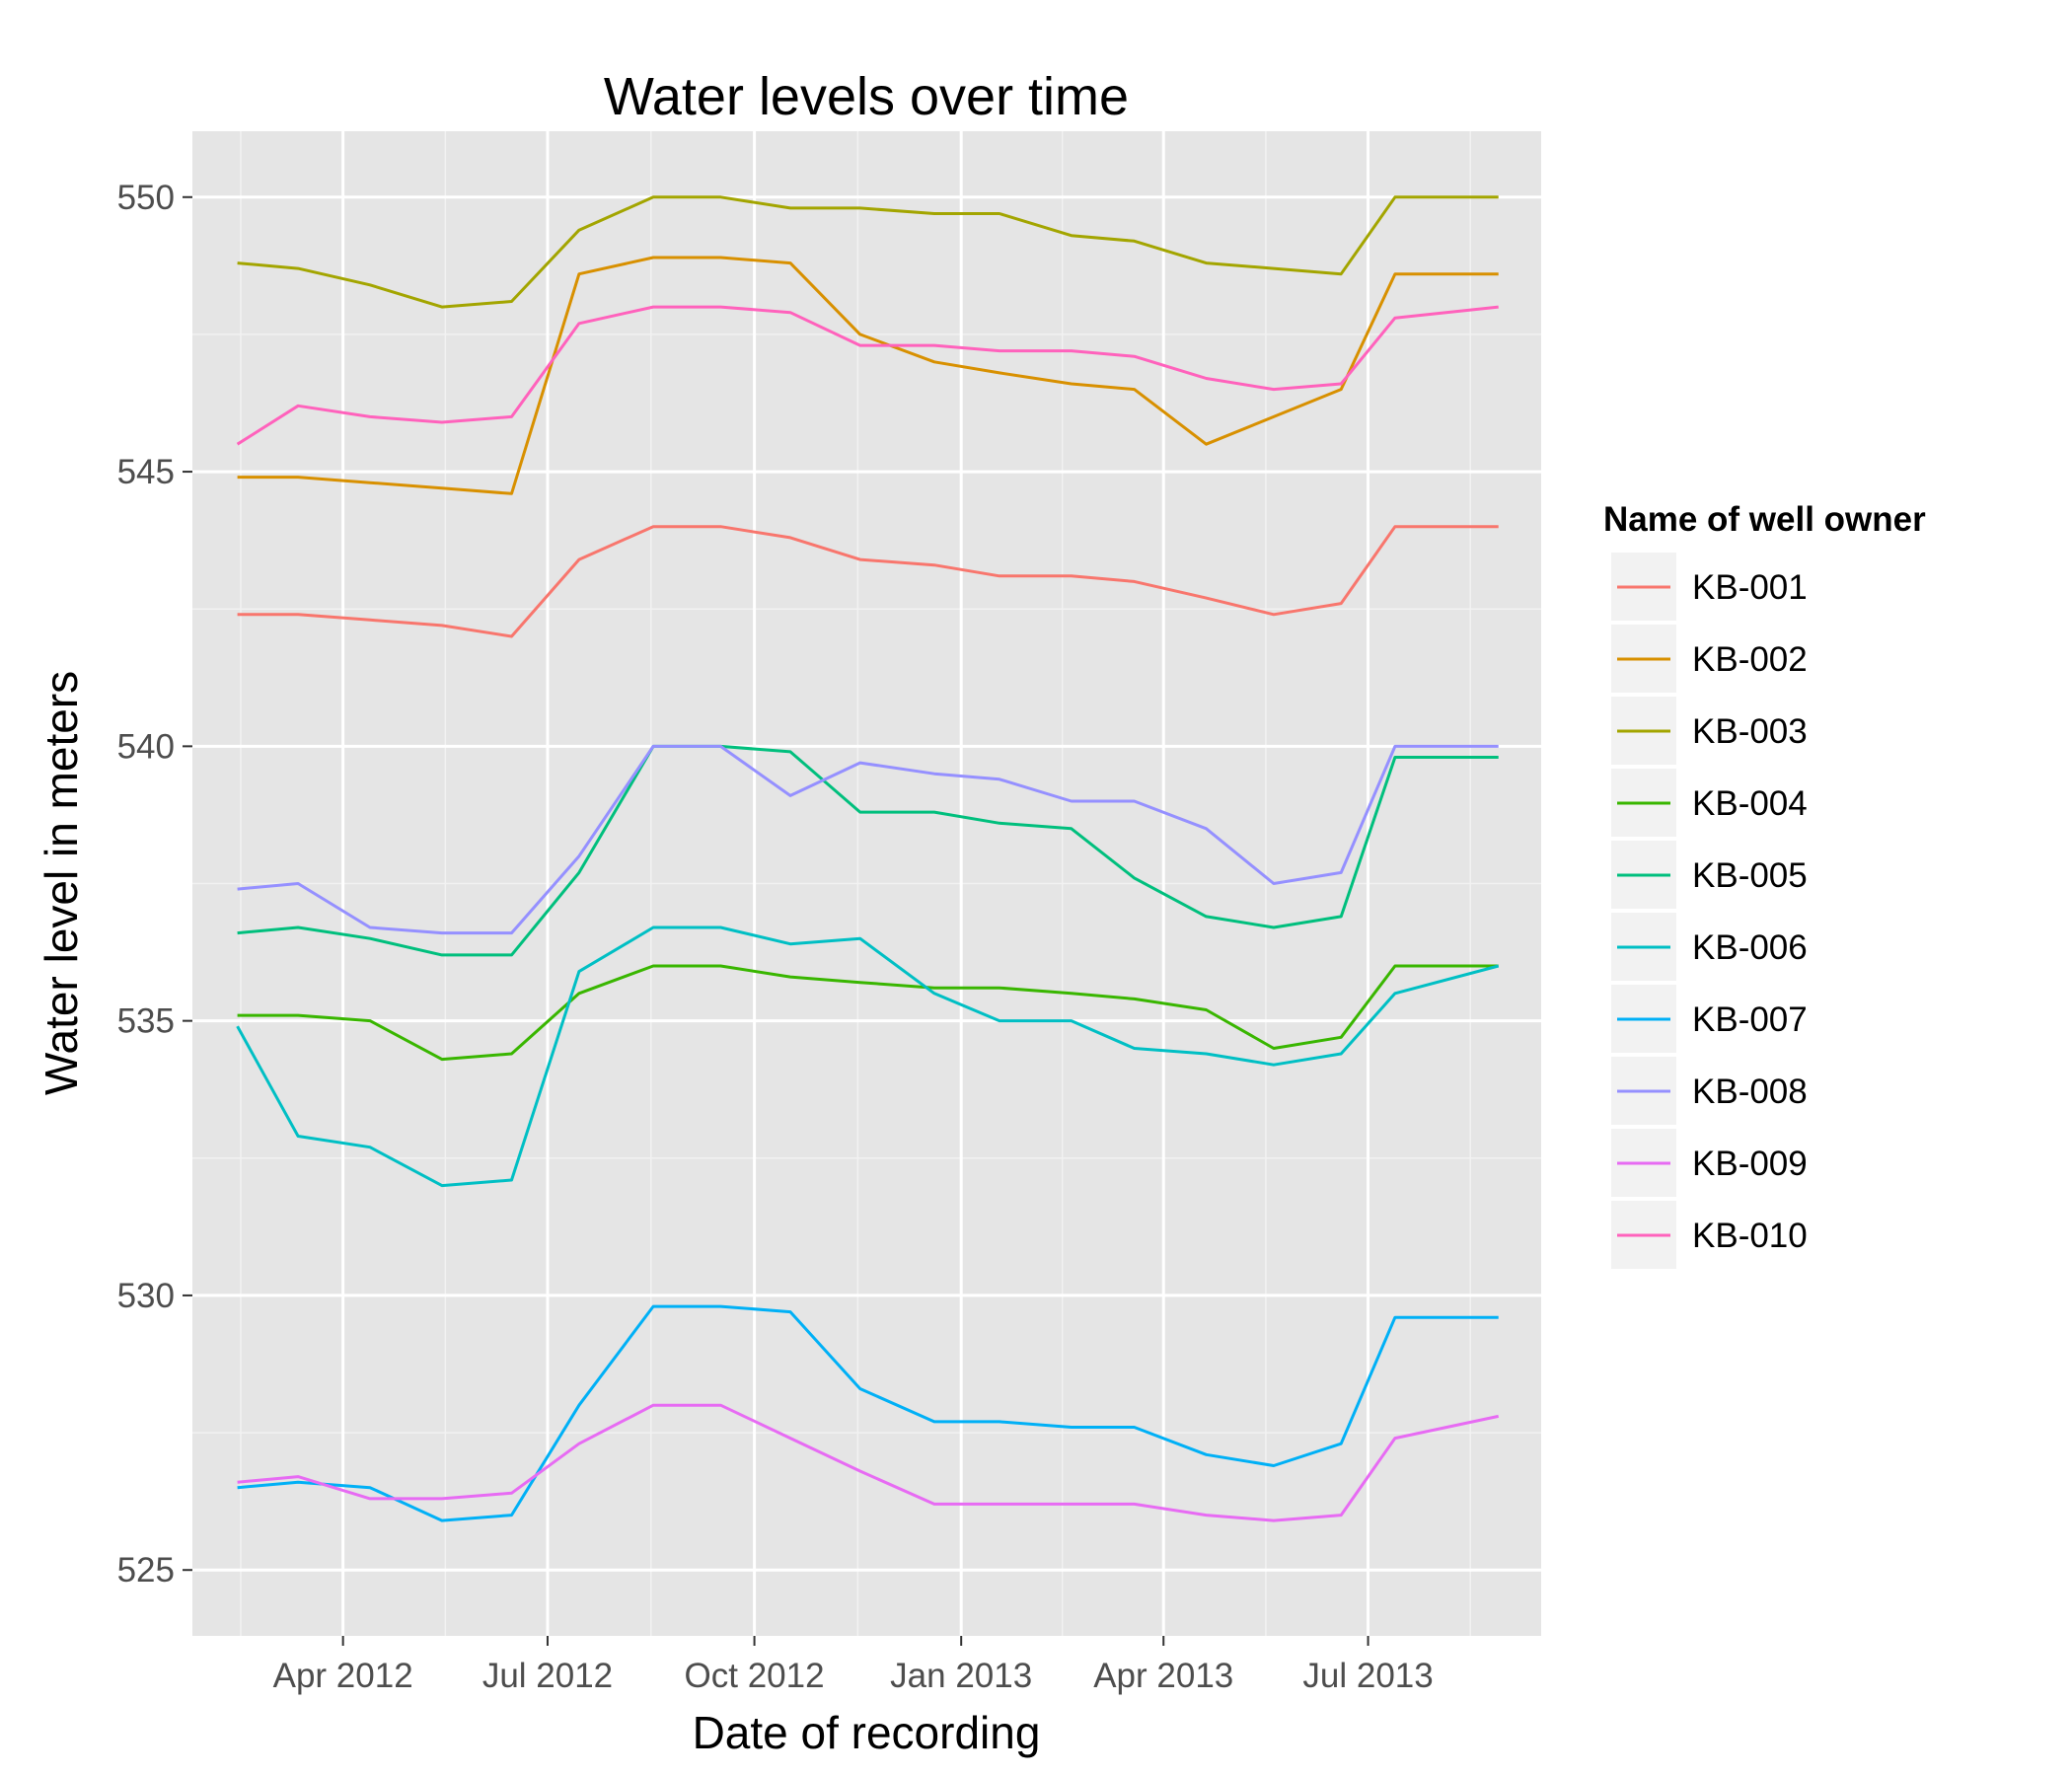  What do you see at coordinates (343, 1676) in the screenshot?
I see `x-tick-label: Apr 2012` at bounding box center [343, 1676].